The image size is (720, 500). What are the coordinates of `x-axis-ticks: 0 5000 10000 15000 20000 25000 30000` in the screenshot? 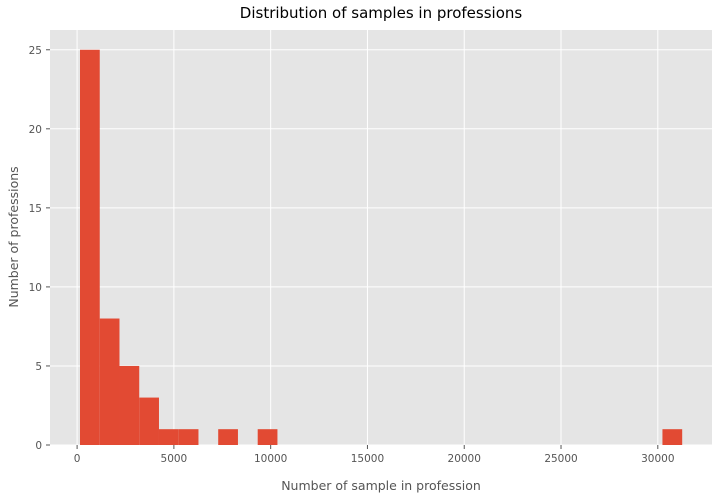 It's located at (374, 455).